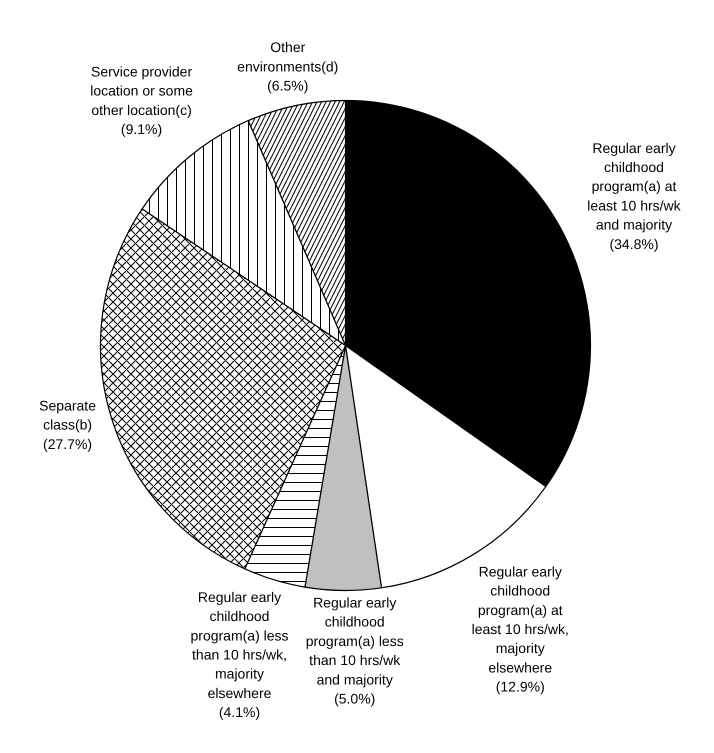 This screenshot has width=714, height=753. I want to click on slice-label: Regular early childhood program(a) less than 10 hrs/wk and majority, so click(355, 641).